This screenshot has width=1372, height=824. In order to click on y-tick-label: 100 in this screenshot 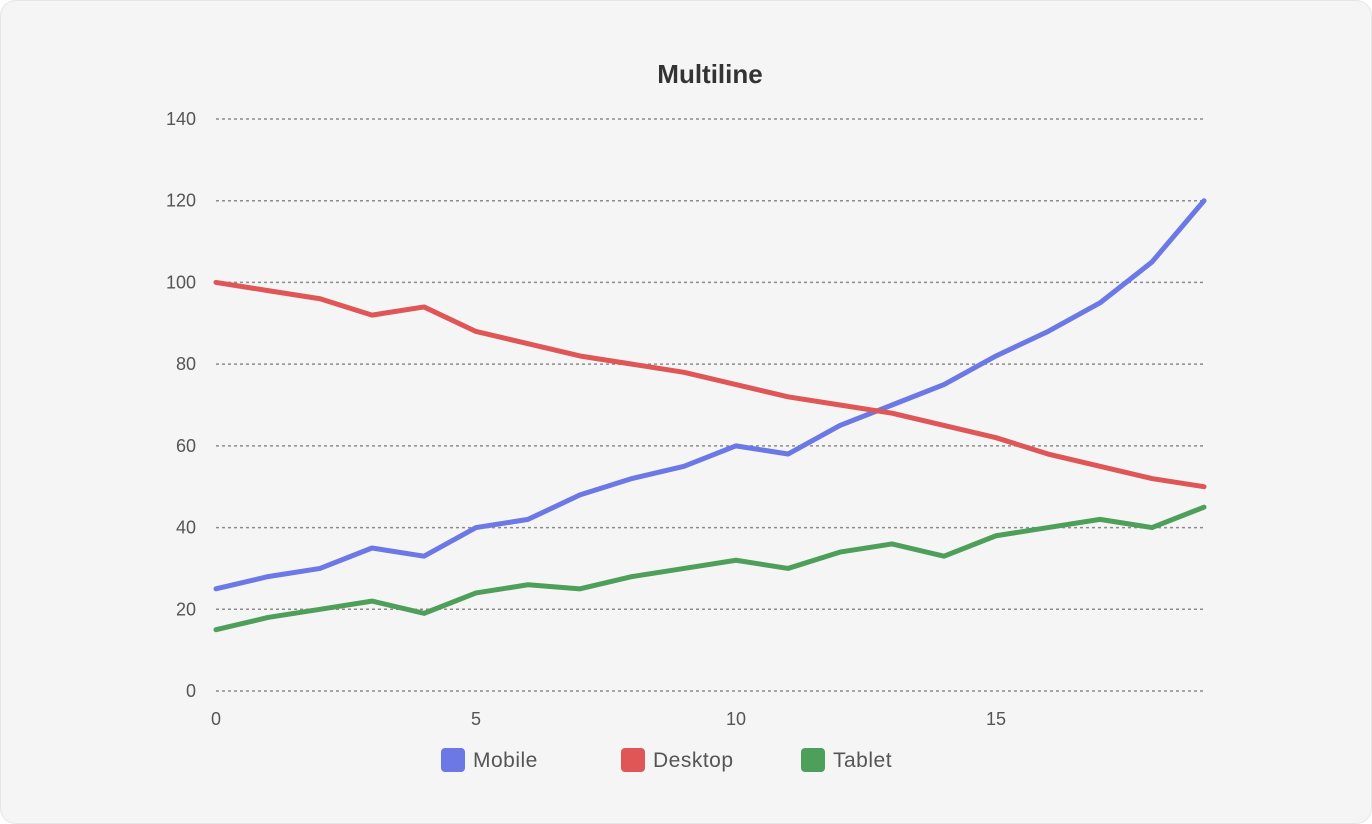, I will do `click(181, 282)`.